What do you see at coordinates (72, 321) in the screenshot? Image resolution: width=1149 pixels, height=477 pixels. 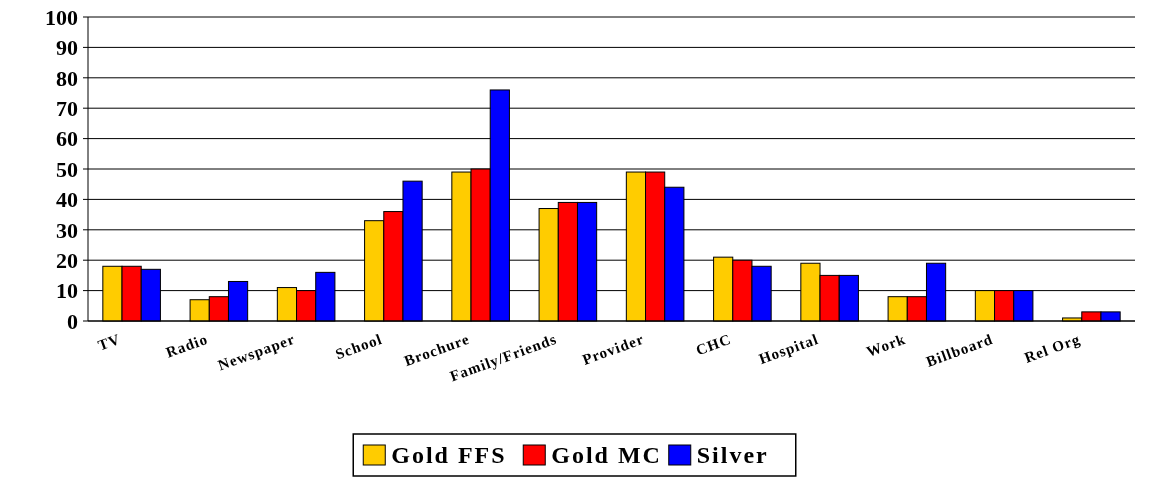 I see `y-tick-label: 0` at bounding box center [72, 321].